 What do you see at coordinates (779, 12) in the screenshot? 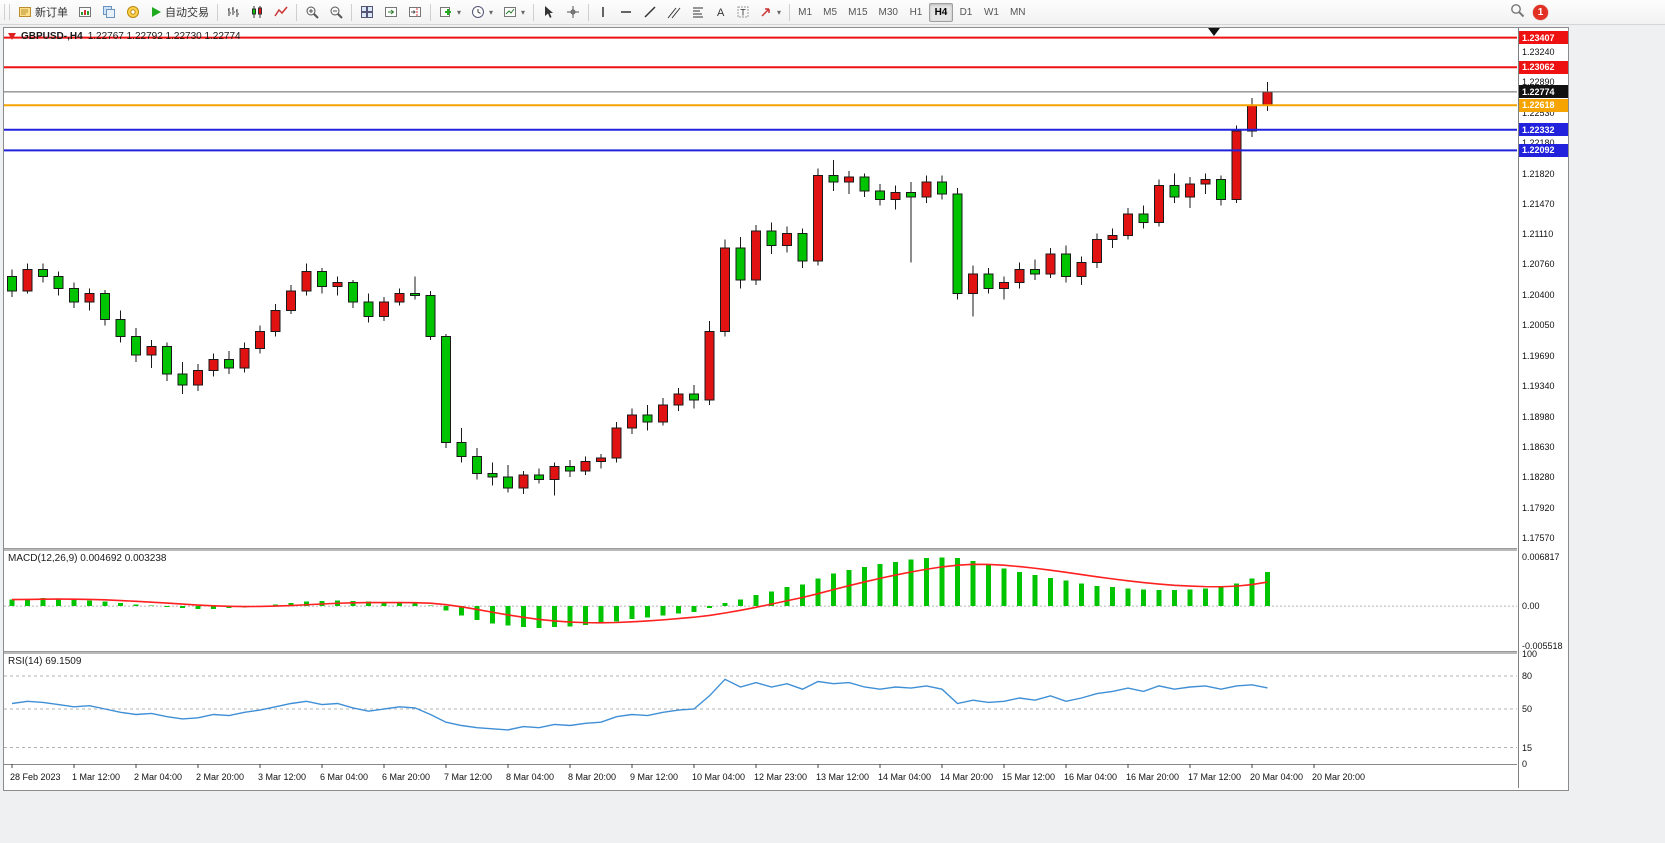
I see `chevron-down-icon: ▾` at bounding box center [779, 12].